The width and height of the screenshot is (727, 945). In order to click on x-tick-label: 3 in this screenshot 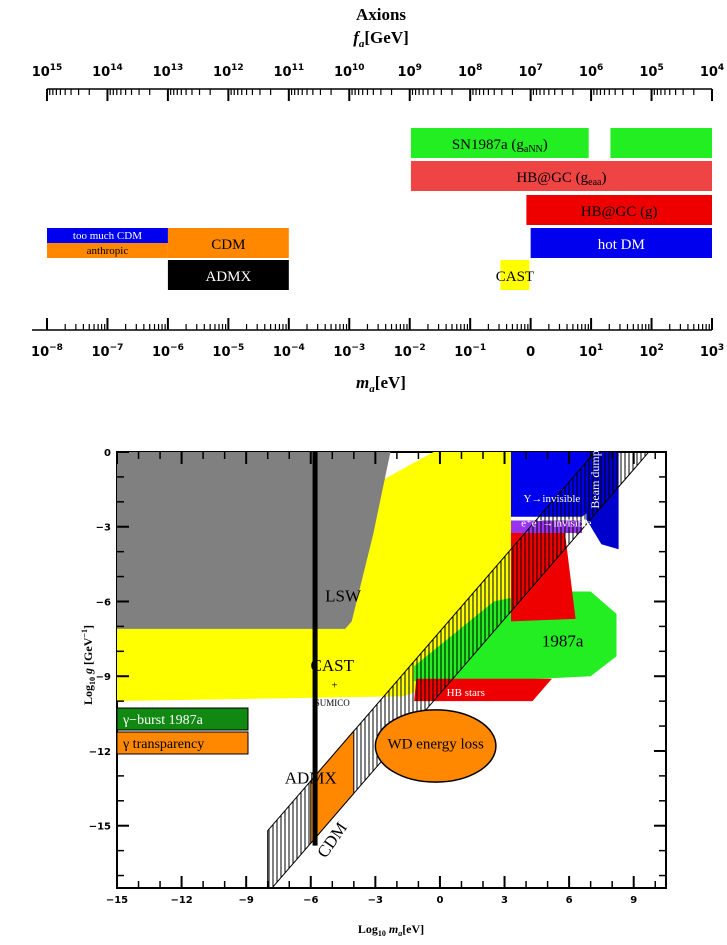, I will do `click(504, 900)`.